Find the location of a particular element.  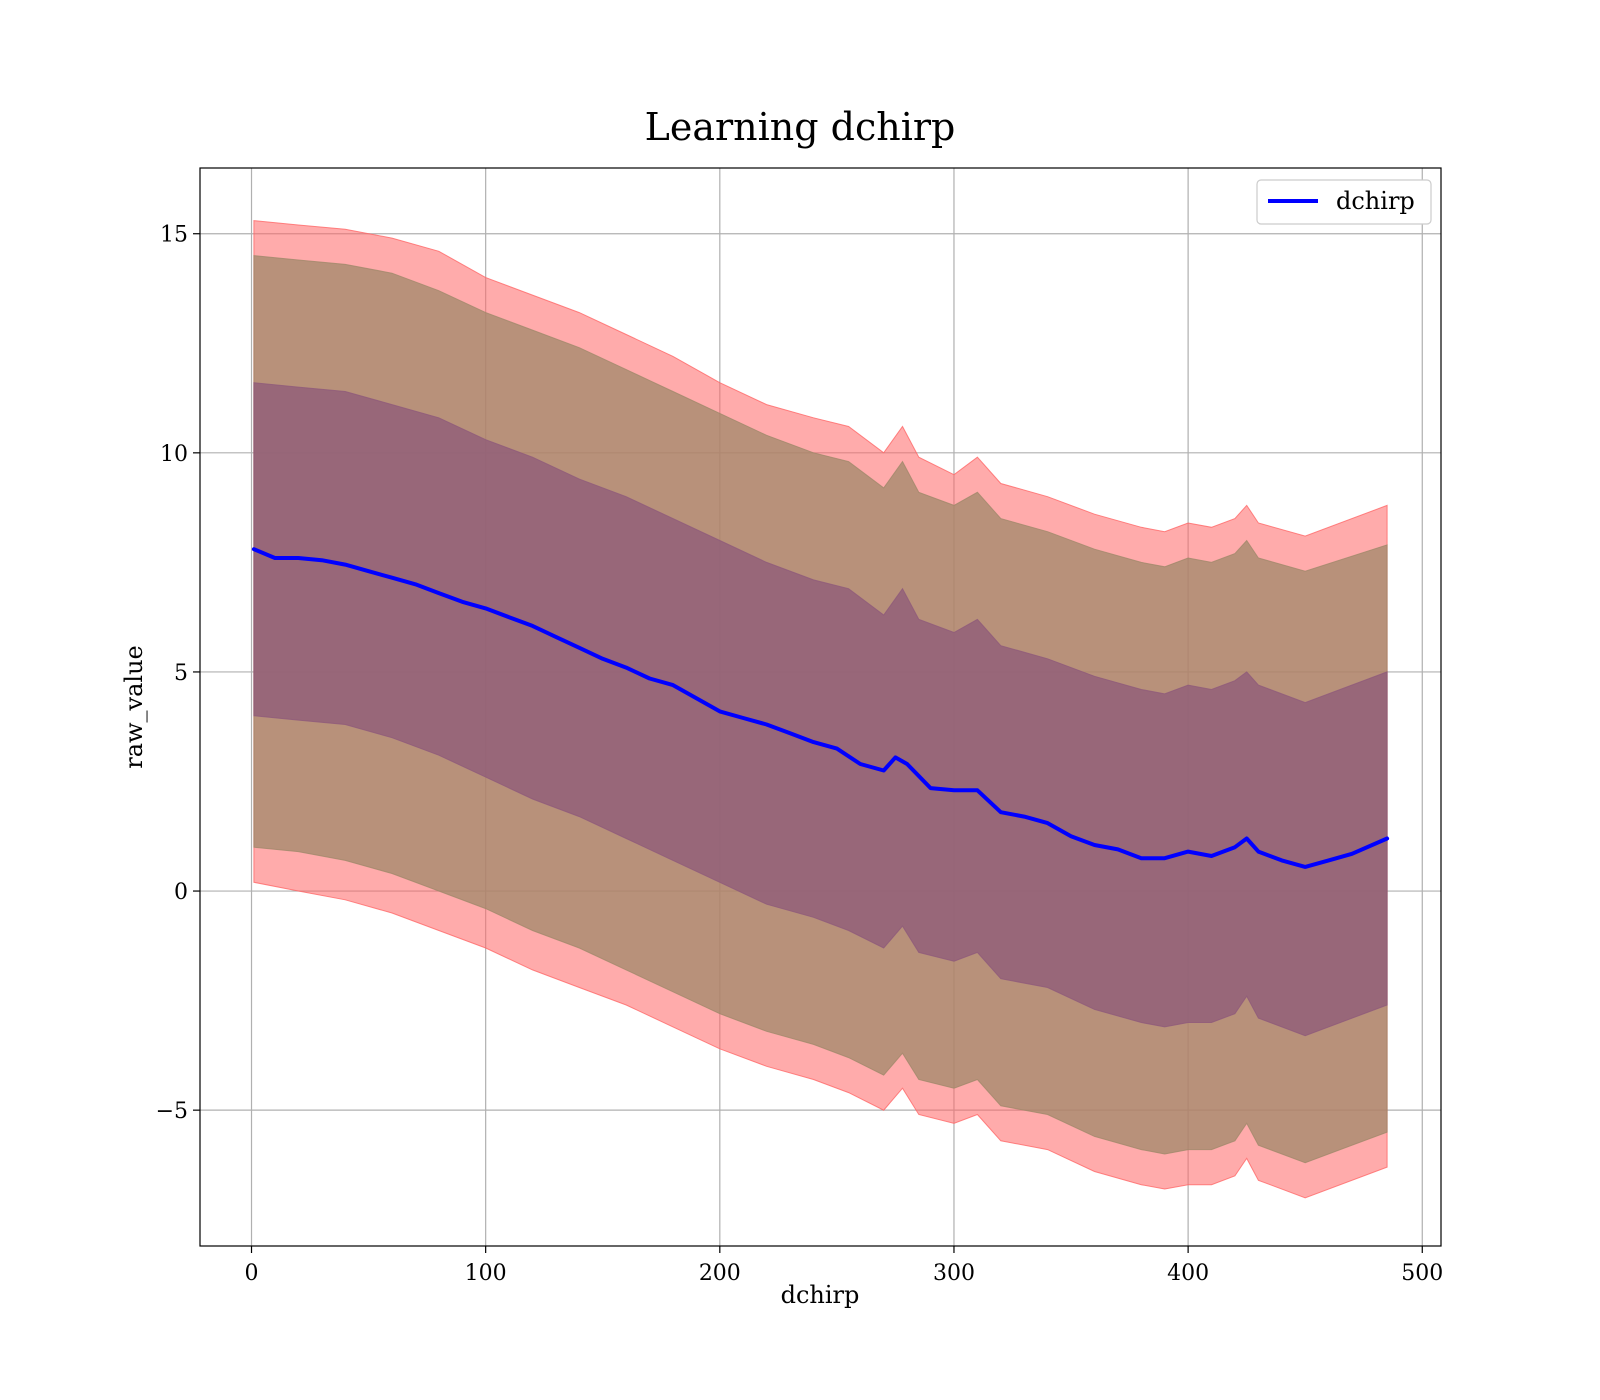

x-tick-label: 400 is located at coordinates (1188, 1273).